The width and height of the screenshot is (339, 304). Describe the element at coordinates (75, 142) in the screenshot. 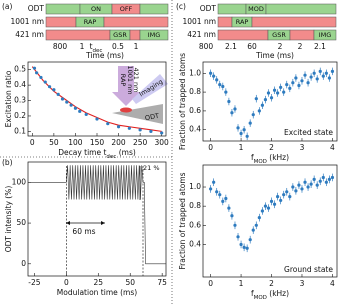

I see `x-tick-label: 100` at that location.